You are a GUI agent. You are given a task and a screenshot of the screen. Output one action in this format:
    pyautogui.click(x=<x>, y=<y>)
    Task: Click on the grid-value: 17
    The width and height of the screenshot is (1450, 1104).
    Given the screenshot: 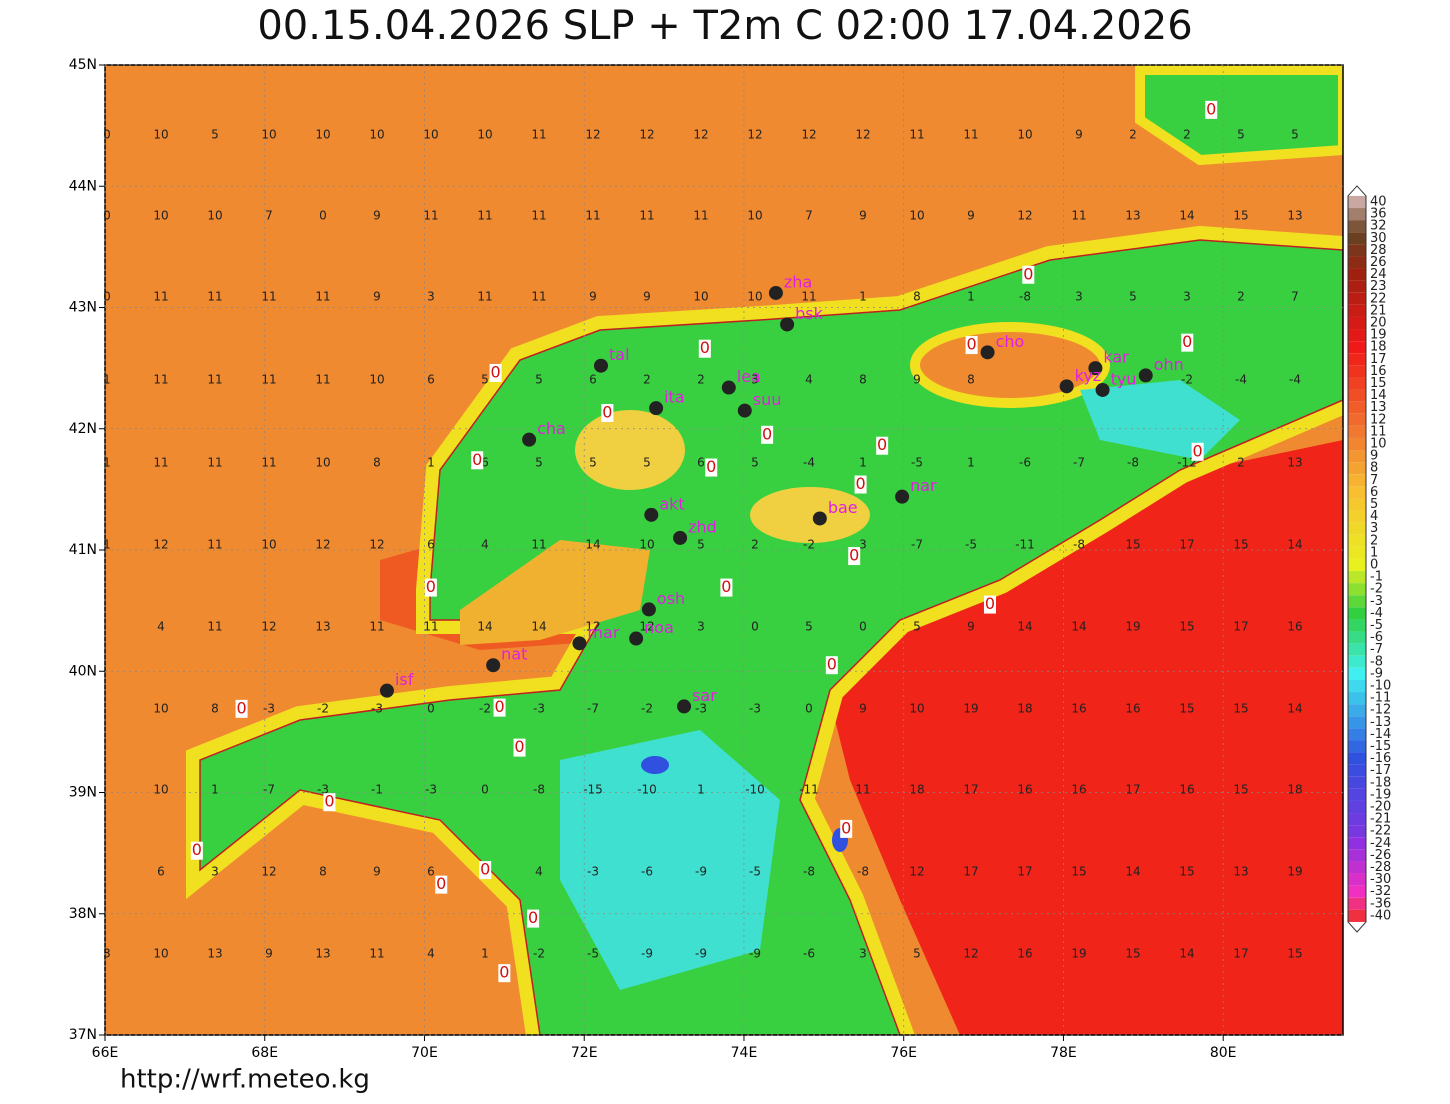 What is the action you would take?
    pyautogui.click(x=1240, y=954)
    